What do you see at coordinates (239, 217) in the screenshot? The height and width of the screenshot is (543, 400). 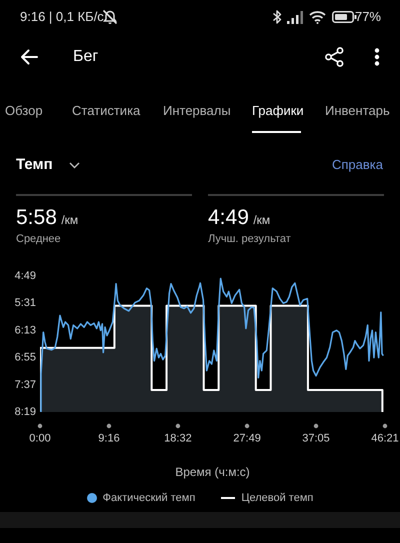 I see `text: 4:49 /км` at bounding box center [239, 217].